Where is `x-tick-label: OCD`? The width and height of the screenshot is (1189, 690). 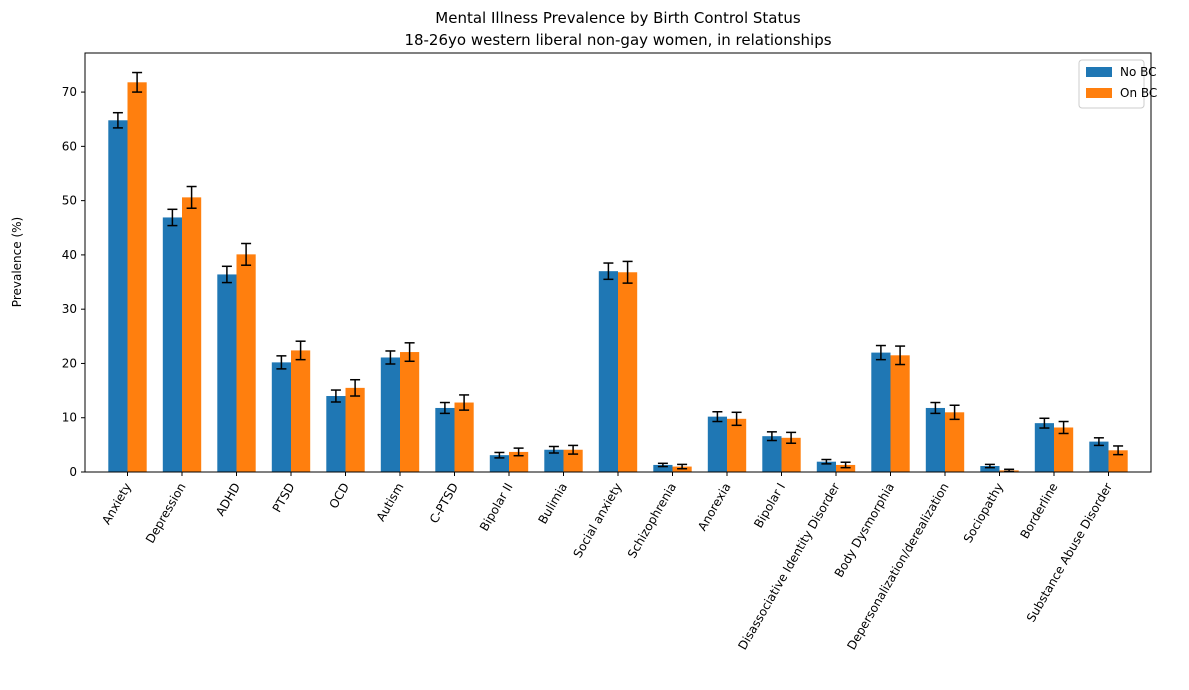
x-tick-label: OCD is located at coordinates (339, 496).